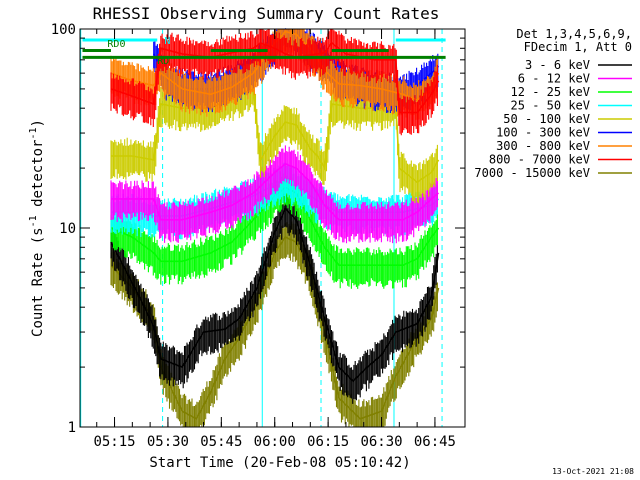 Image resolution: width=640 pixels, height=480 pixels. I want to click on series-6-12kev-line, so click(275, 191).